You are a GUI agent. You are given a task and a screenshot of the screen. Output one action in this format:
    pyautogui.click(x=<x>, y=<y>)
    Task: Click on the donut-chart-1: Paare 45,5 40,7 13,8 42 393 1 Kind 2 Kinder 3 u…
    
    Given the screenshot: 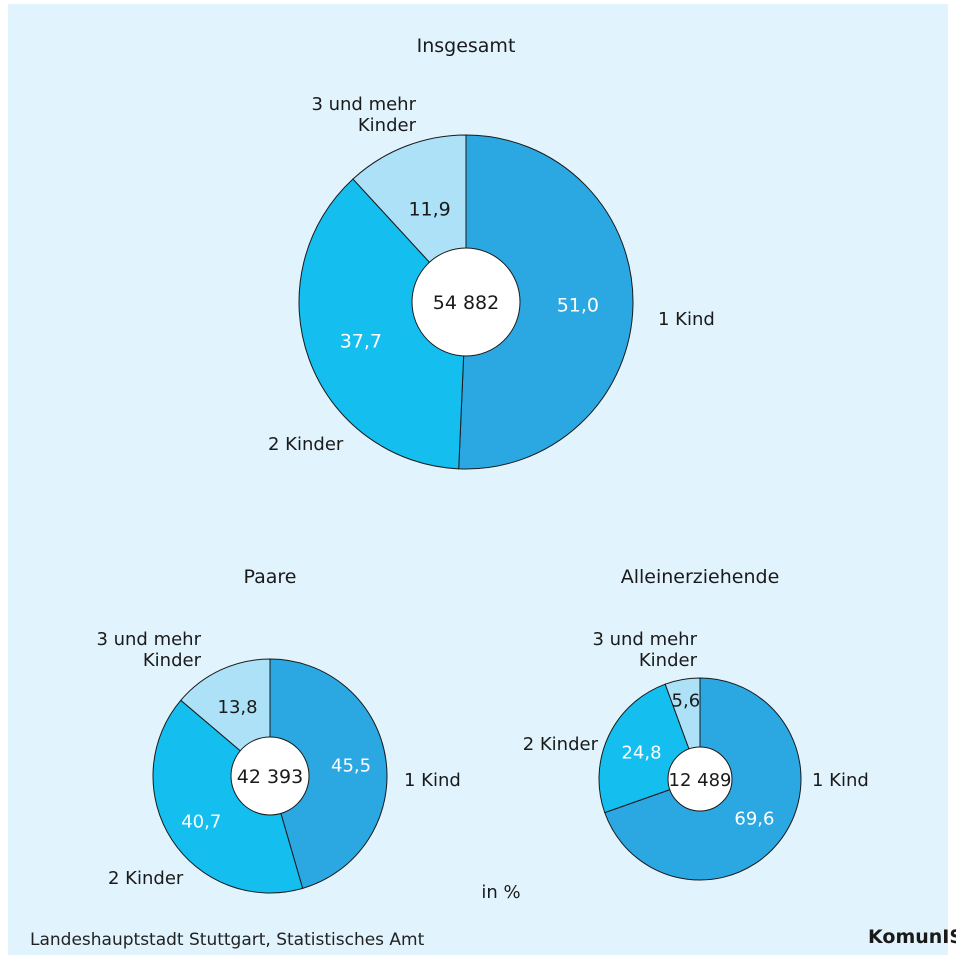 What is the action you would take?
    pyautogui.click(x=278, y=730)
    